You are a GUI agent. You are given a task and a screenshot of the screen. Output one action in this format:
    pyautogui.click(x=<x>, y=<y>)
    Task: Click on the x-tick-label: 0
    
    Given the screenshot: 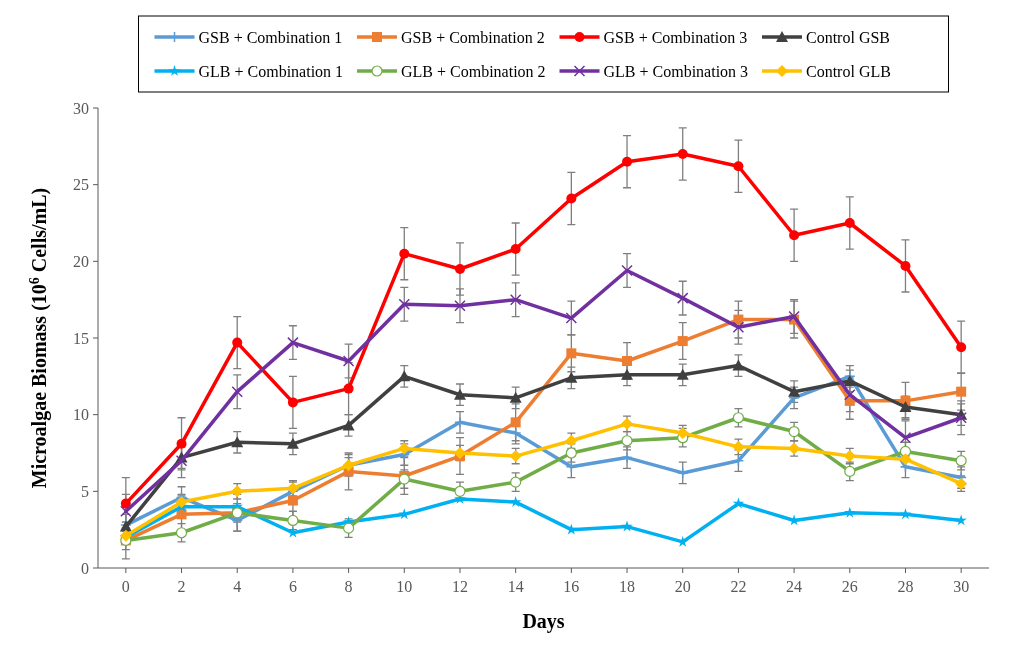 What is the action you would take?
    pyautogui.click(x=125, y=586)
    